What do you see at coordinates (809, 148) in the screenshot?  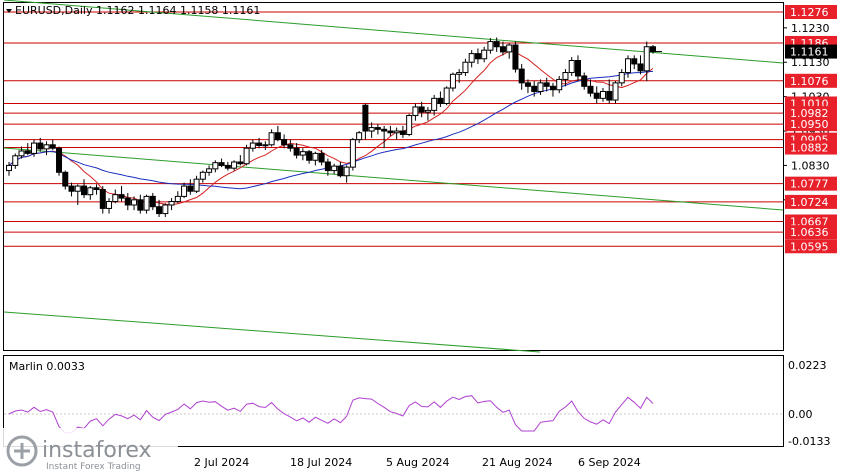 I see `level-tag-label: 1.0882` at bounding box center [809, 148].